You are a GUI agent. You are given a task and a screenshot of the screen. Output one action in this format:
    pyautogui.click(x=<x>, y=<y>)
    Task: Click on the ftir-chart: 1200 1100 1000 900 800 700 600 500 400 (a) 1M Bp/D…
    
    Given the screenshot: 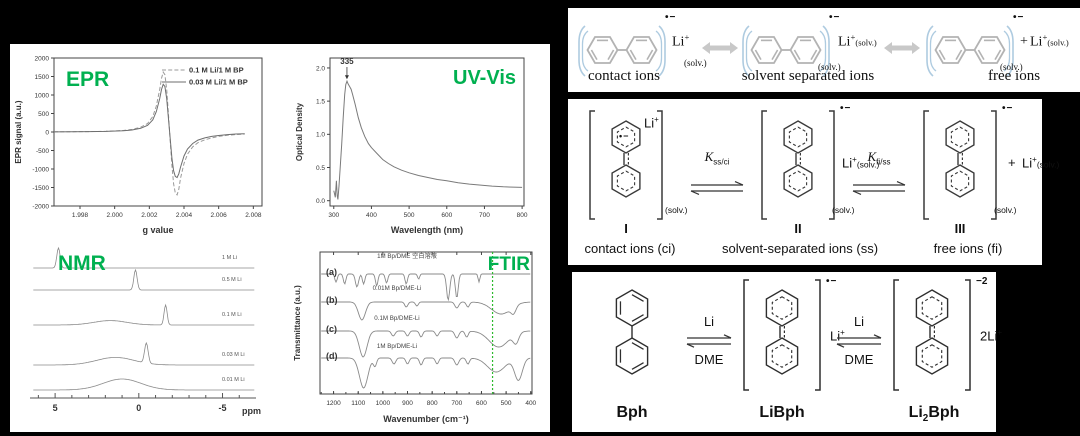 What is the action you would take?
    pyautogui.click(x=415, y=337)
    